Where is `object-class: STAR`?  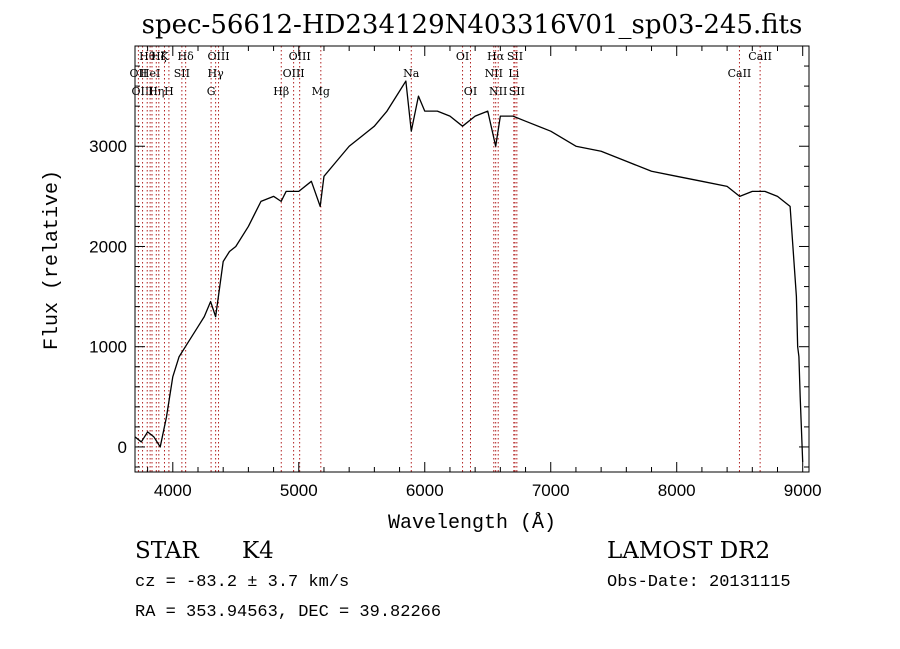 object-class: STAR is located at coordinates (167, 551).